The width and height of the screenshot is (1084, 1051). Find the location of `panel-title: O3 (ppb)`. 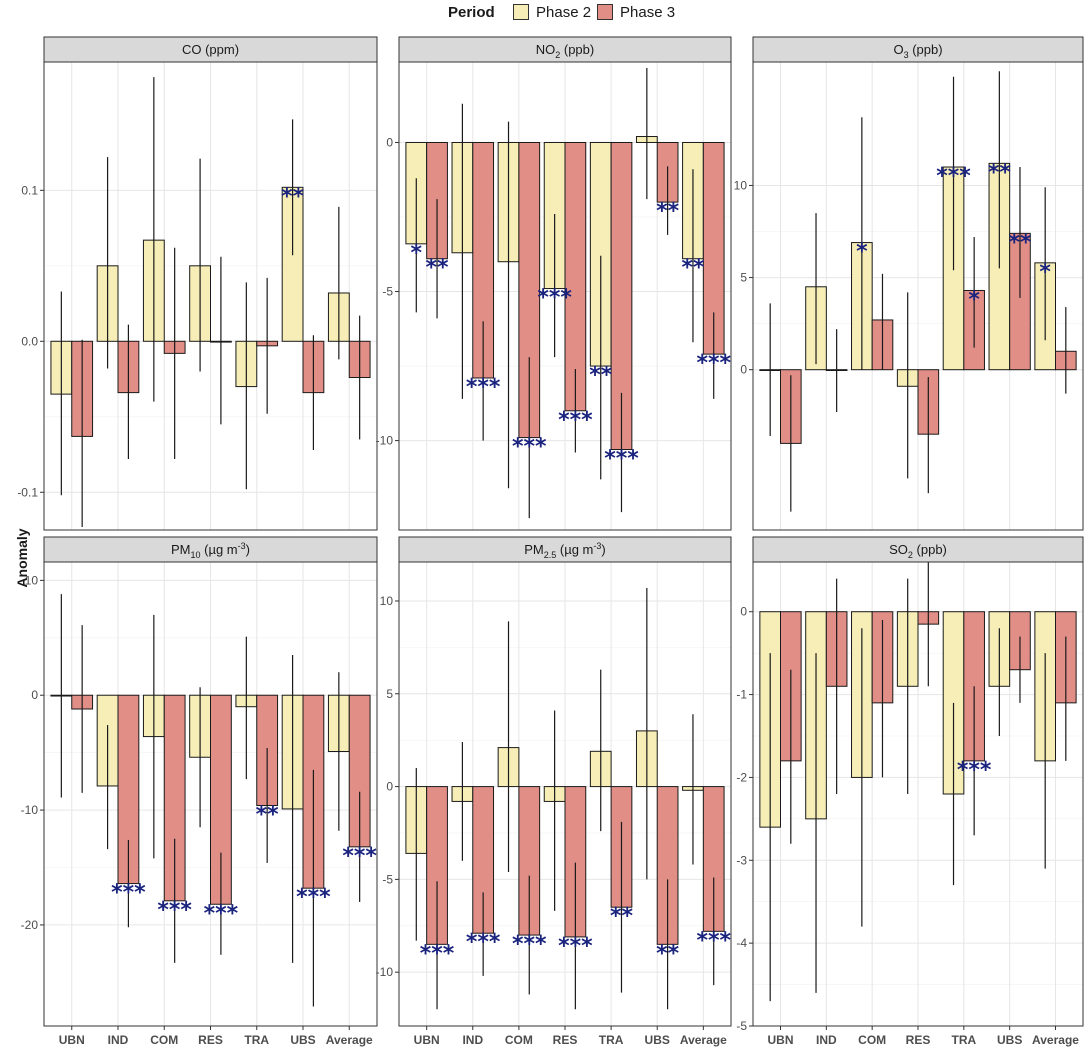

panel-title: O3 (ppb) is located at coordinates (917, 51).